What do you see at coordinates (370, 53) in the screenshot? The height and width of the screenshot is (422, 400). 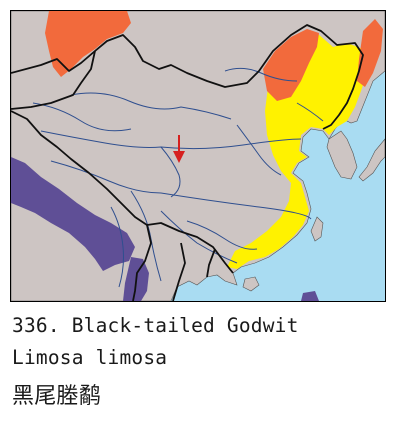 I see `breeding-range-far-east` at bounding box center [370, 53].